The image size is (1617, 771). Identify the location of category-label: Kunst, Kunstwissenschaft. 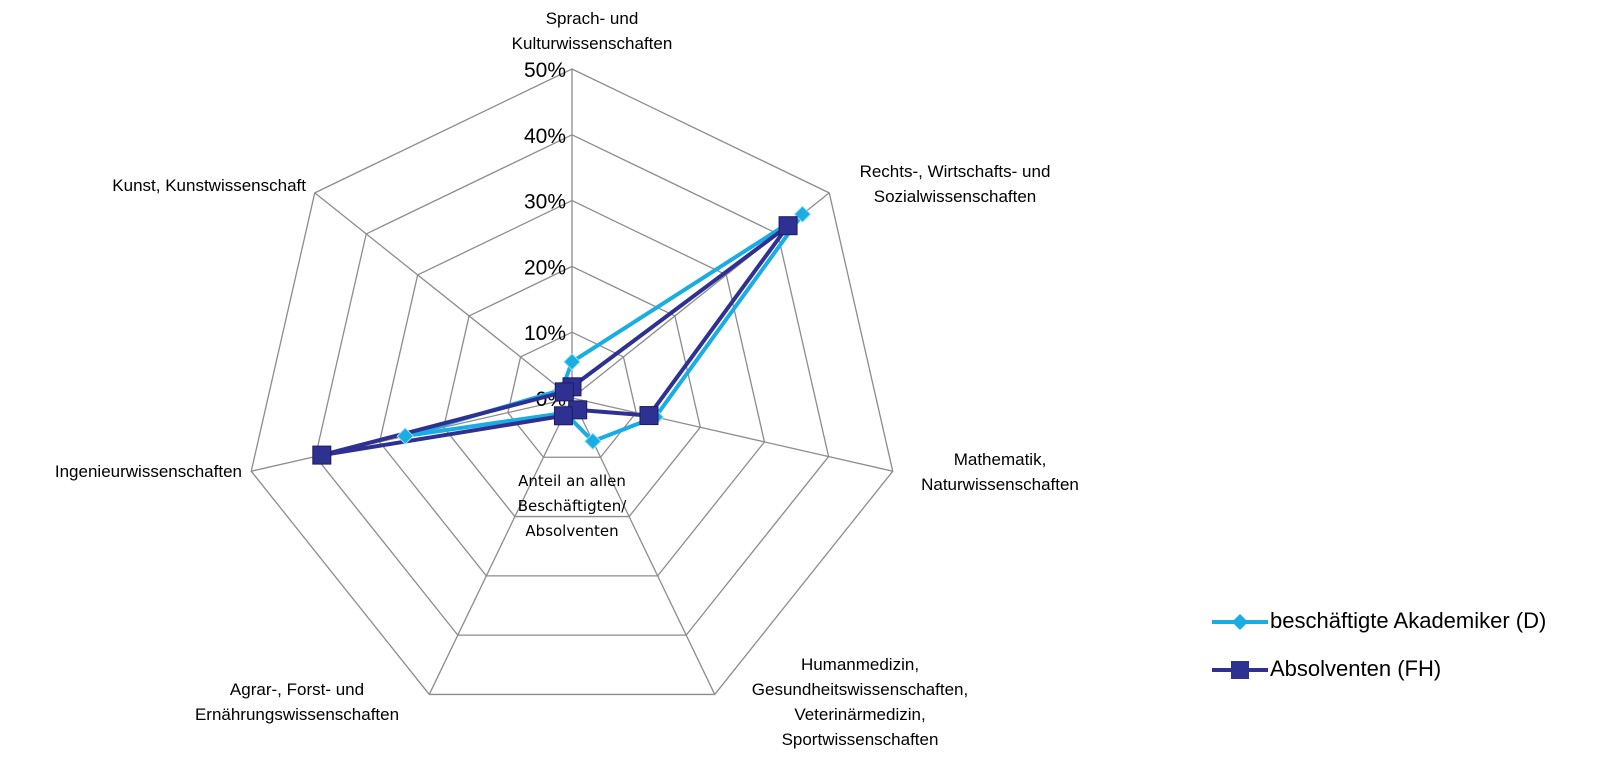
(209, 185).